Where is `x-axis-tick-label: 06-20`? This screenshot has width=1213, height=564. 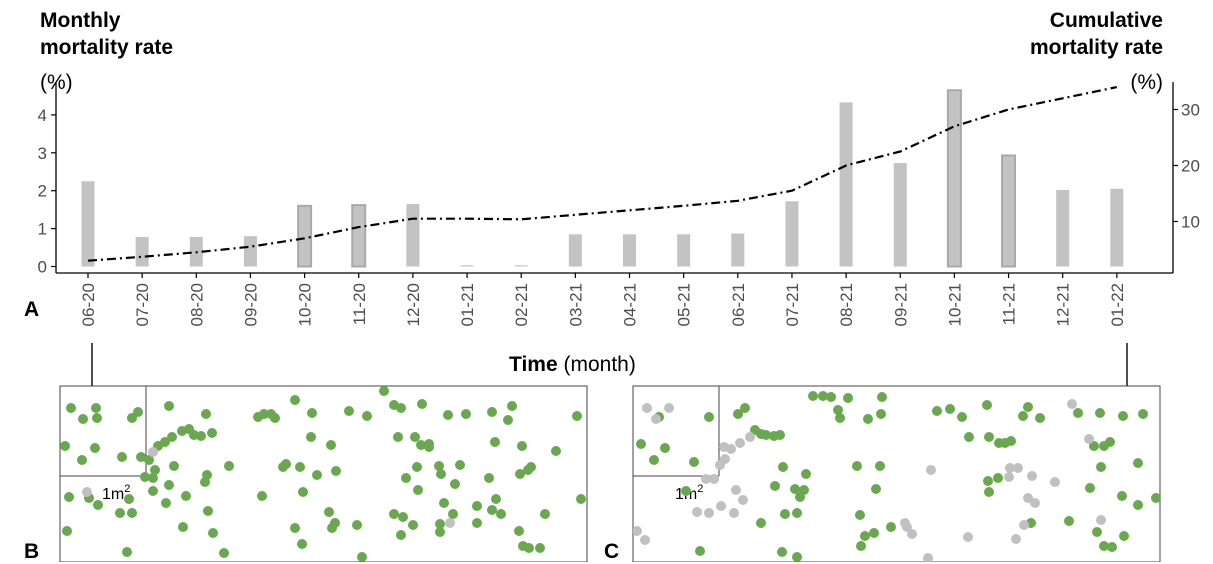
x-axis-tick-label: 06-20 is located at coordinates (88, 304).